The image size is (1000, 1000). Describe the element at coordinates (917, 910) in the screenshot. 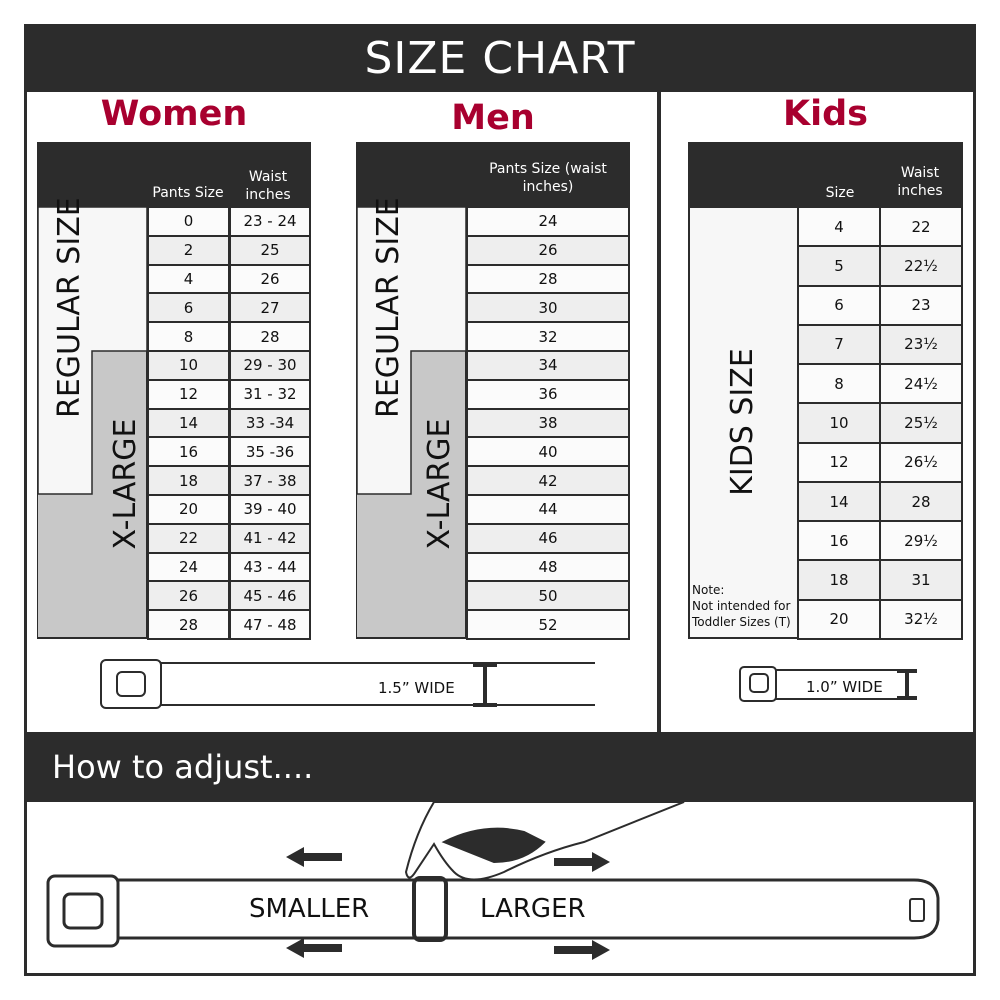

I see `strap-tip-slot` at that location.